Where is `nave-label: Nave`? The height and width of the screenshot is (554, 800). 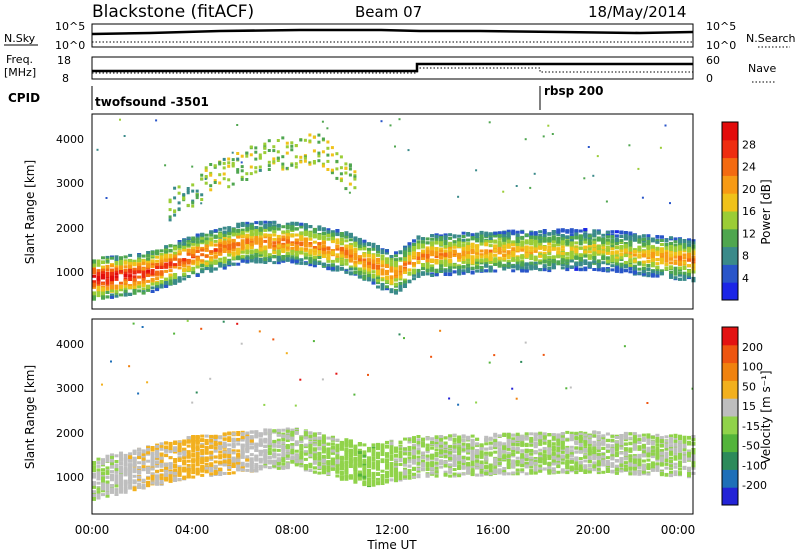 nave-label: Nave is located at coordinates (762, 68).